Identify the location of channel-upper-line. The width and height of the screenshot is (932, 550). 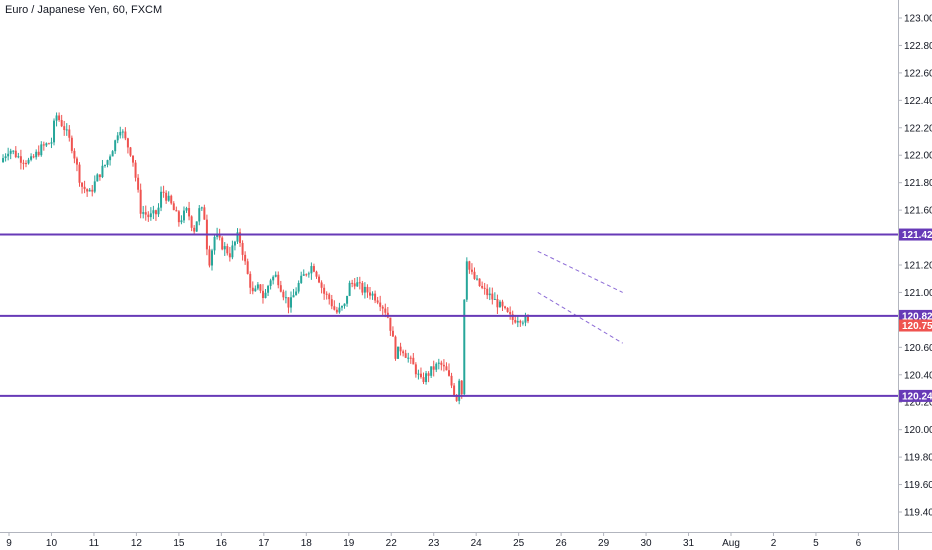
(580, 271).